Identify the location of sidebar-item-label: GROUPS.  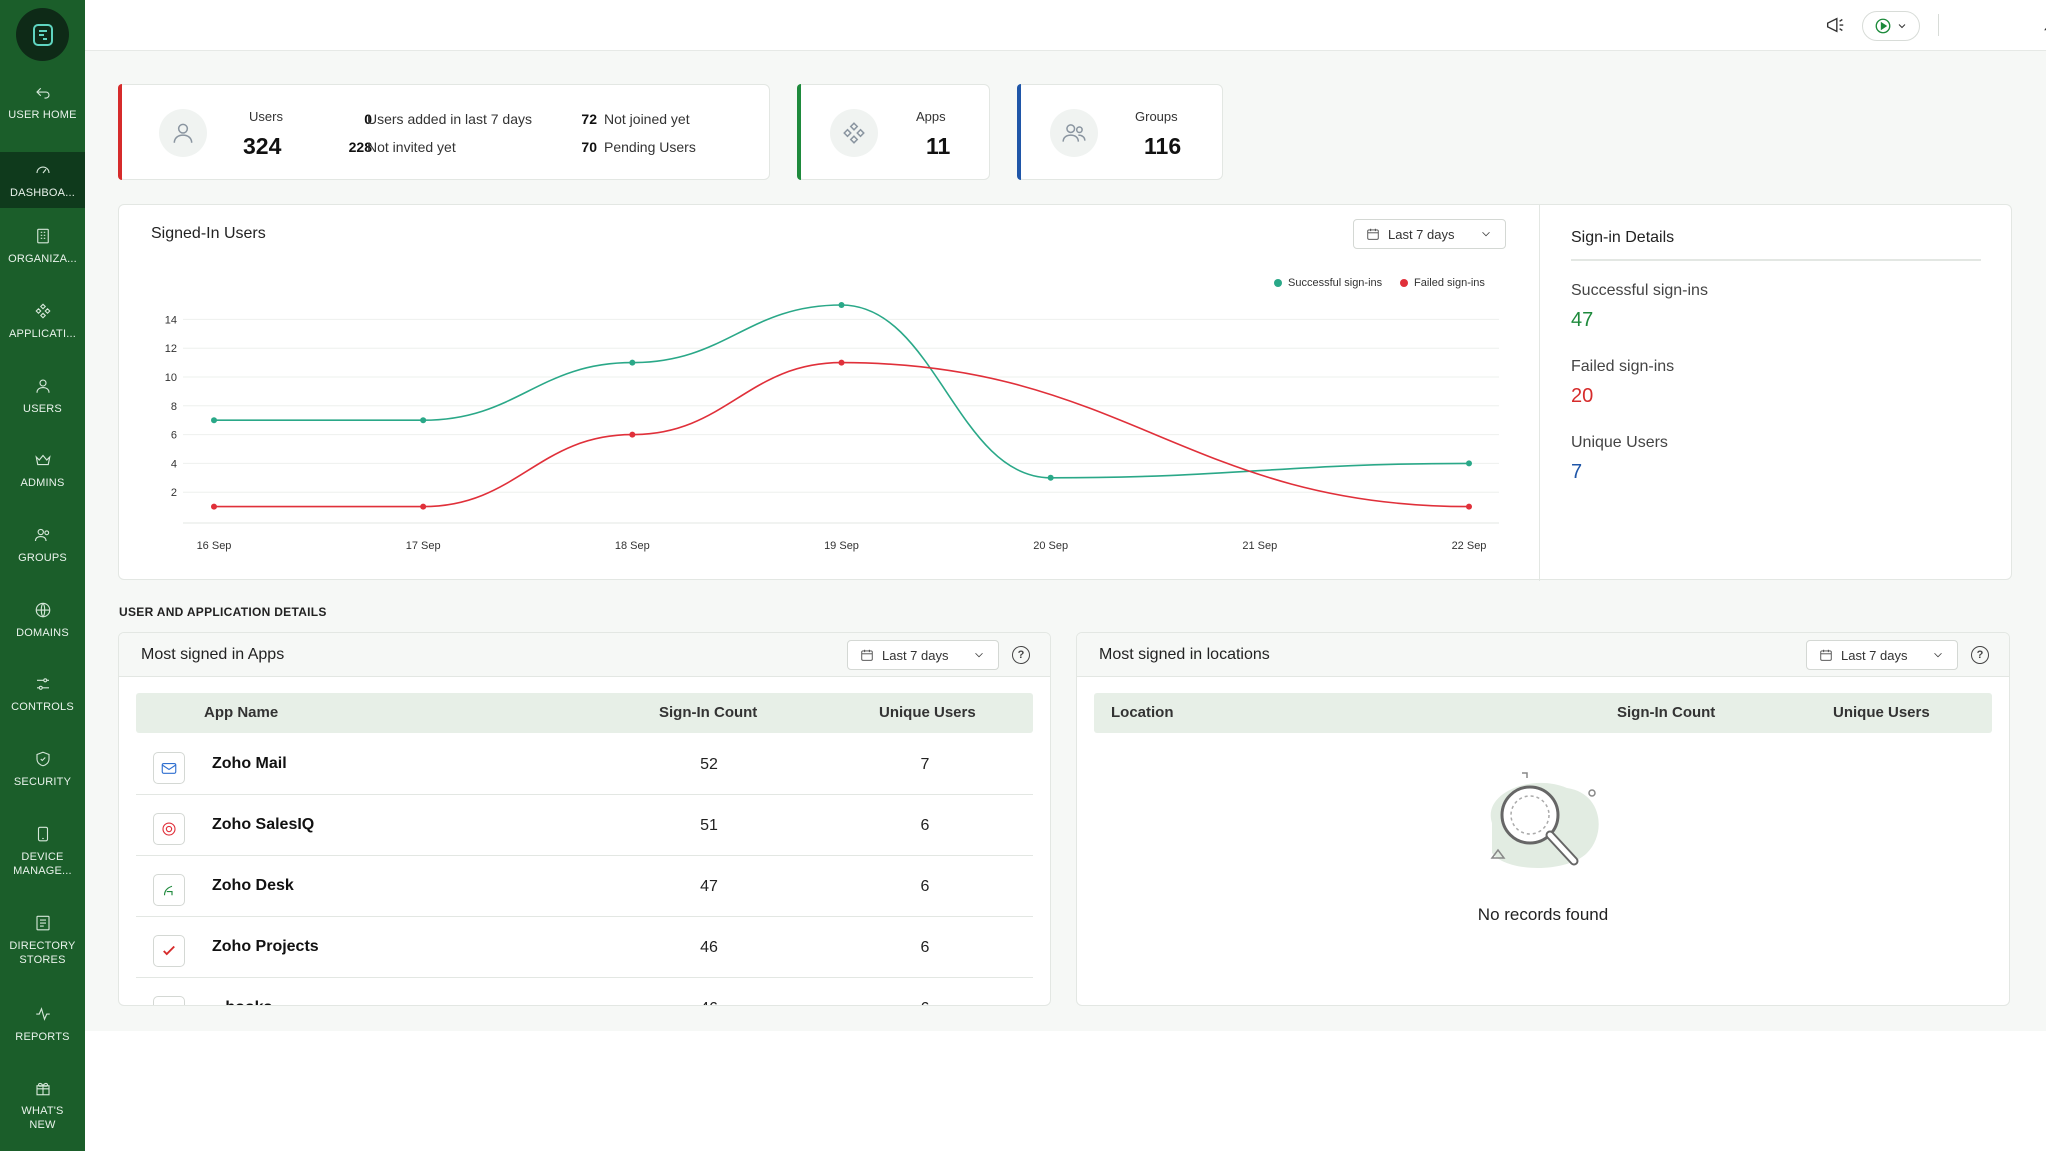
(42, 558).